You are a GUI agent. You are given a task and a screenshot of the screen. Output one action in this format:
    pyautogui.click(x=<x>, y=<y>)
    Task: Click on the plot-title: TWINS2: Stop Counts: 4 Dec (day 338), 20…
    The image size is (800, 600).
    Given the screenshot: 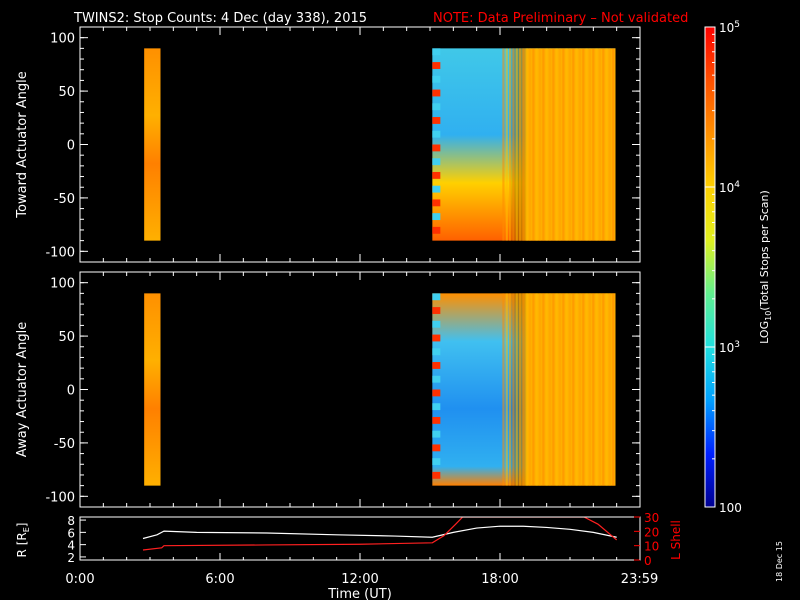 What is the action you would take?
    pyautogui.click(x=220, y=18)
    